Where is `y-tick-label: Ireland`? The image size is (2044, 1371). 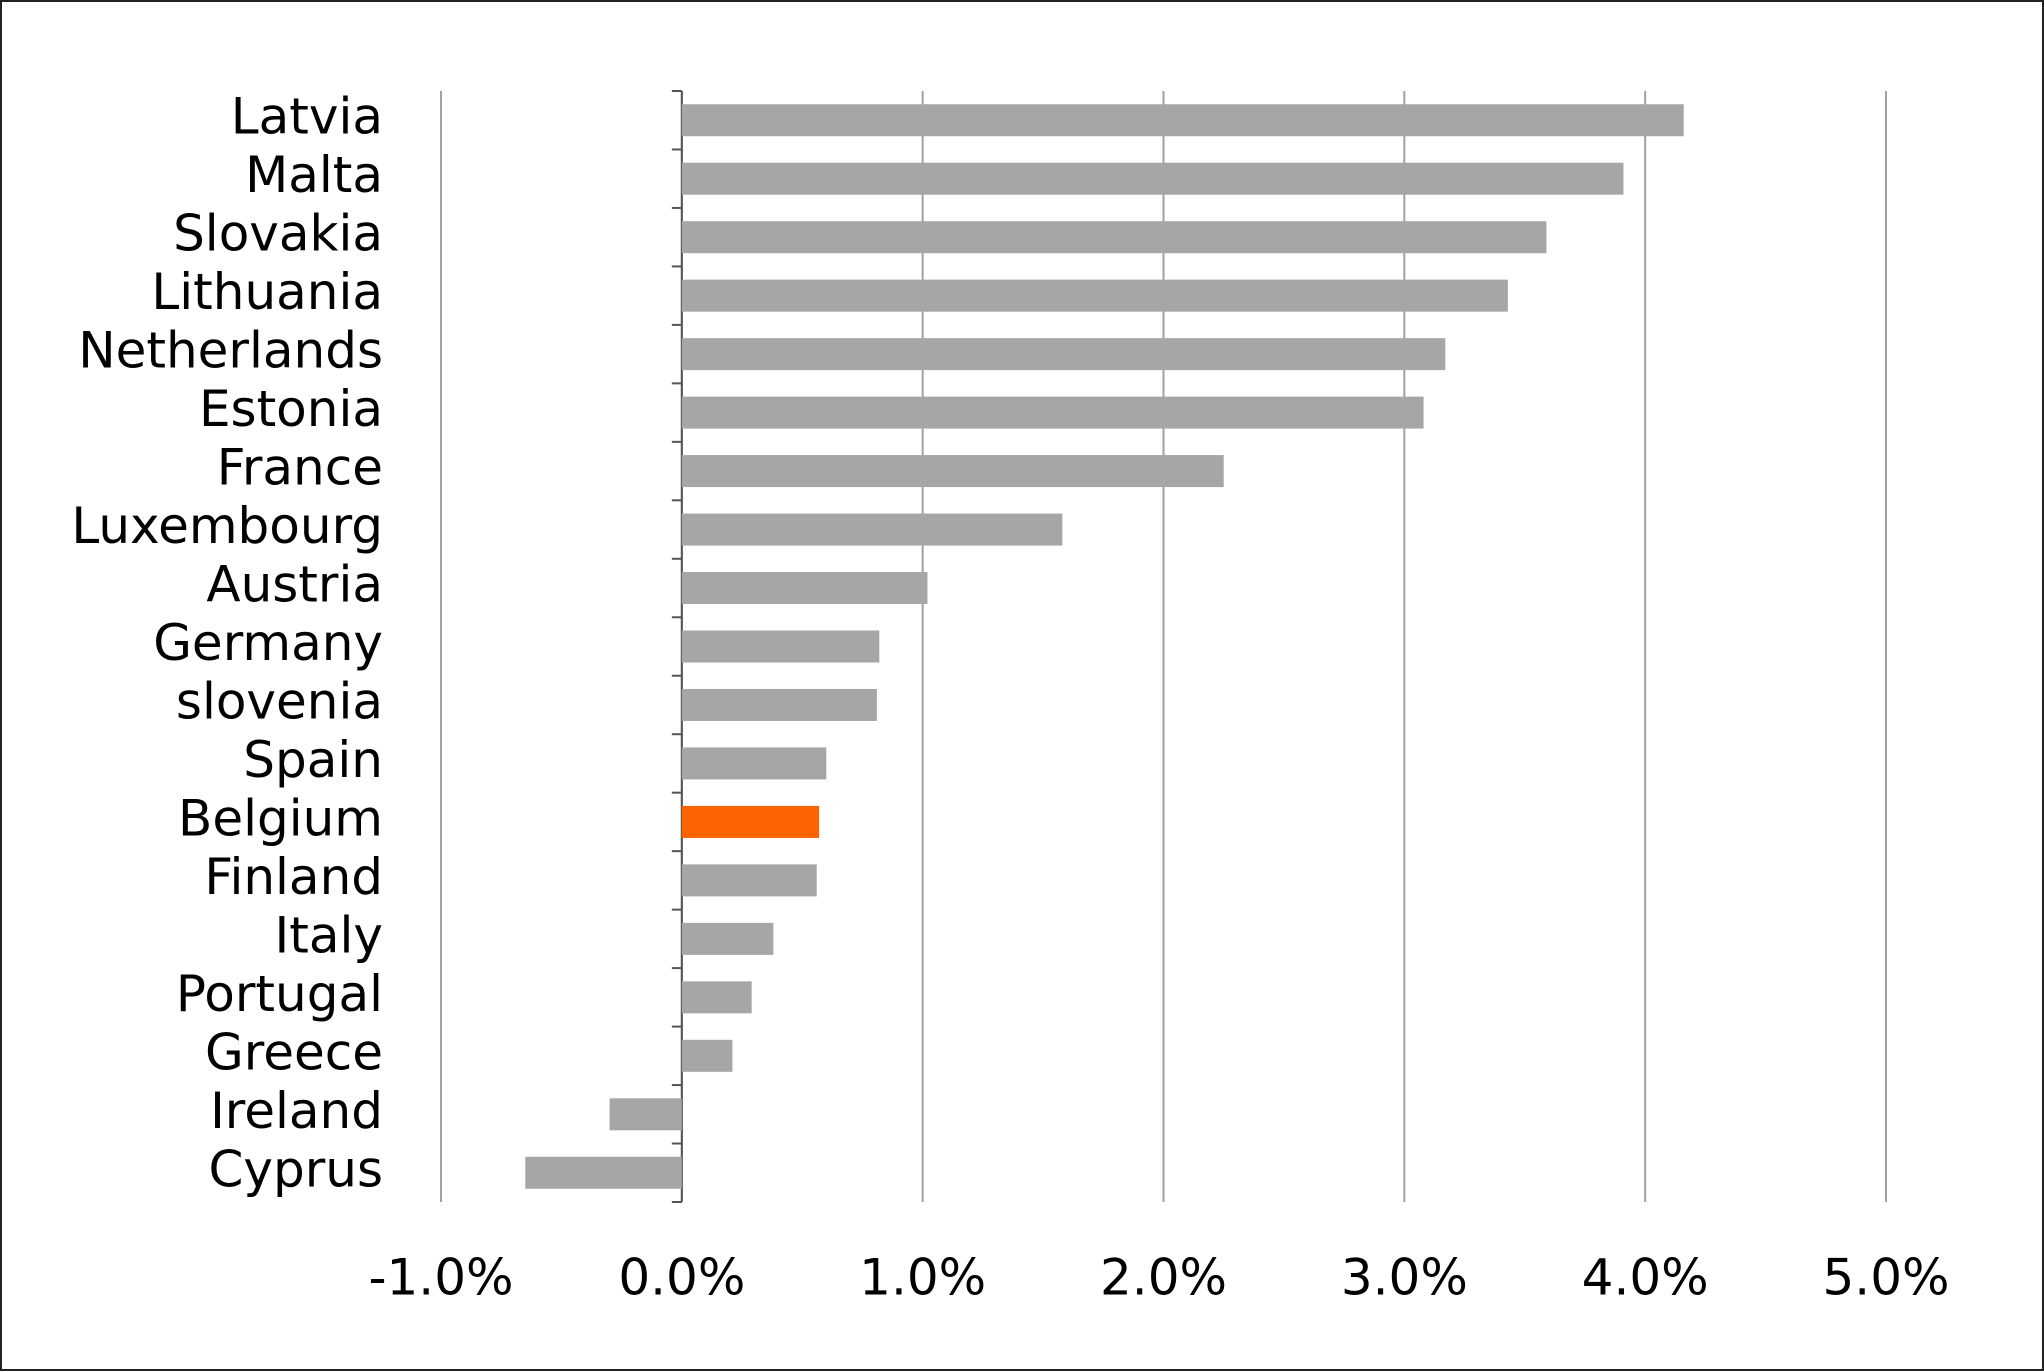 y-tick-label: Ireland is located at coordinates (296, 1111).